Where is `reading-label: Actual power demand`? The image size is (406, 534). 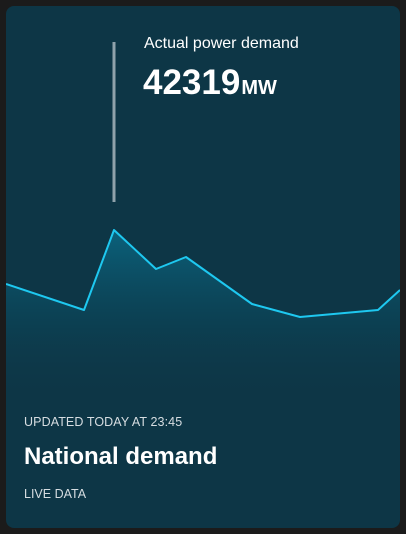 reading-label: Actual power demand is located at coordinates (221, 43).